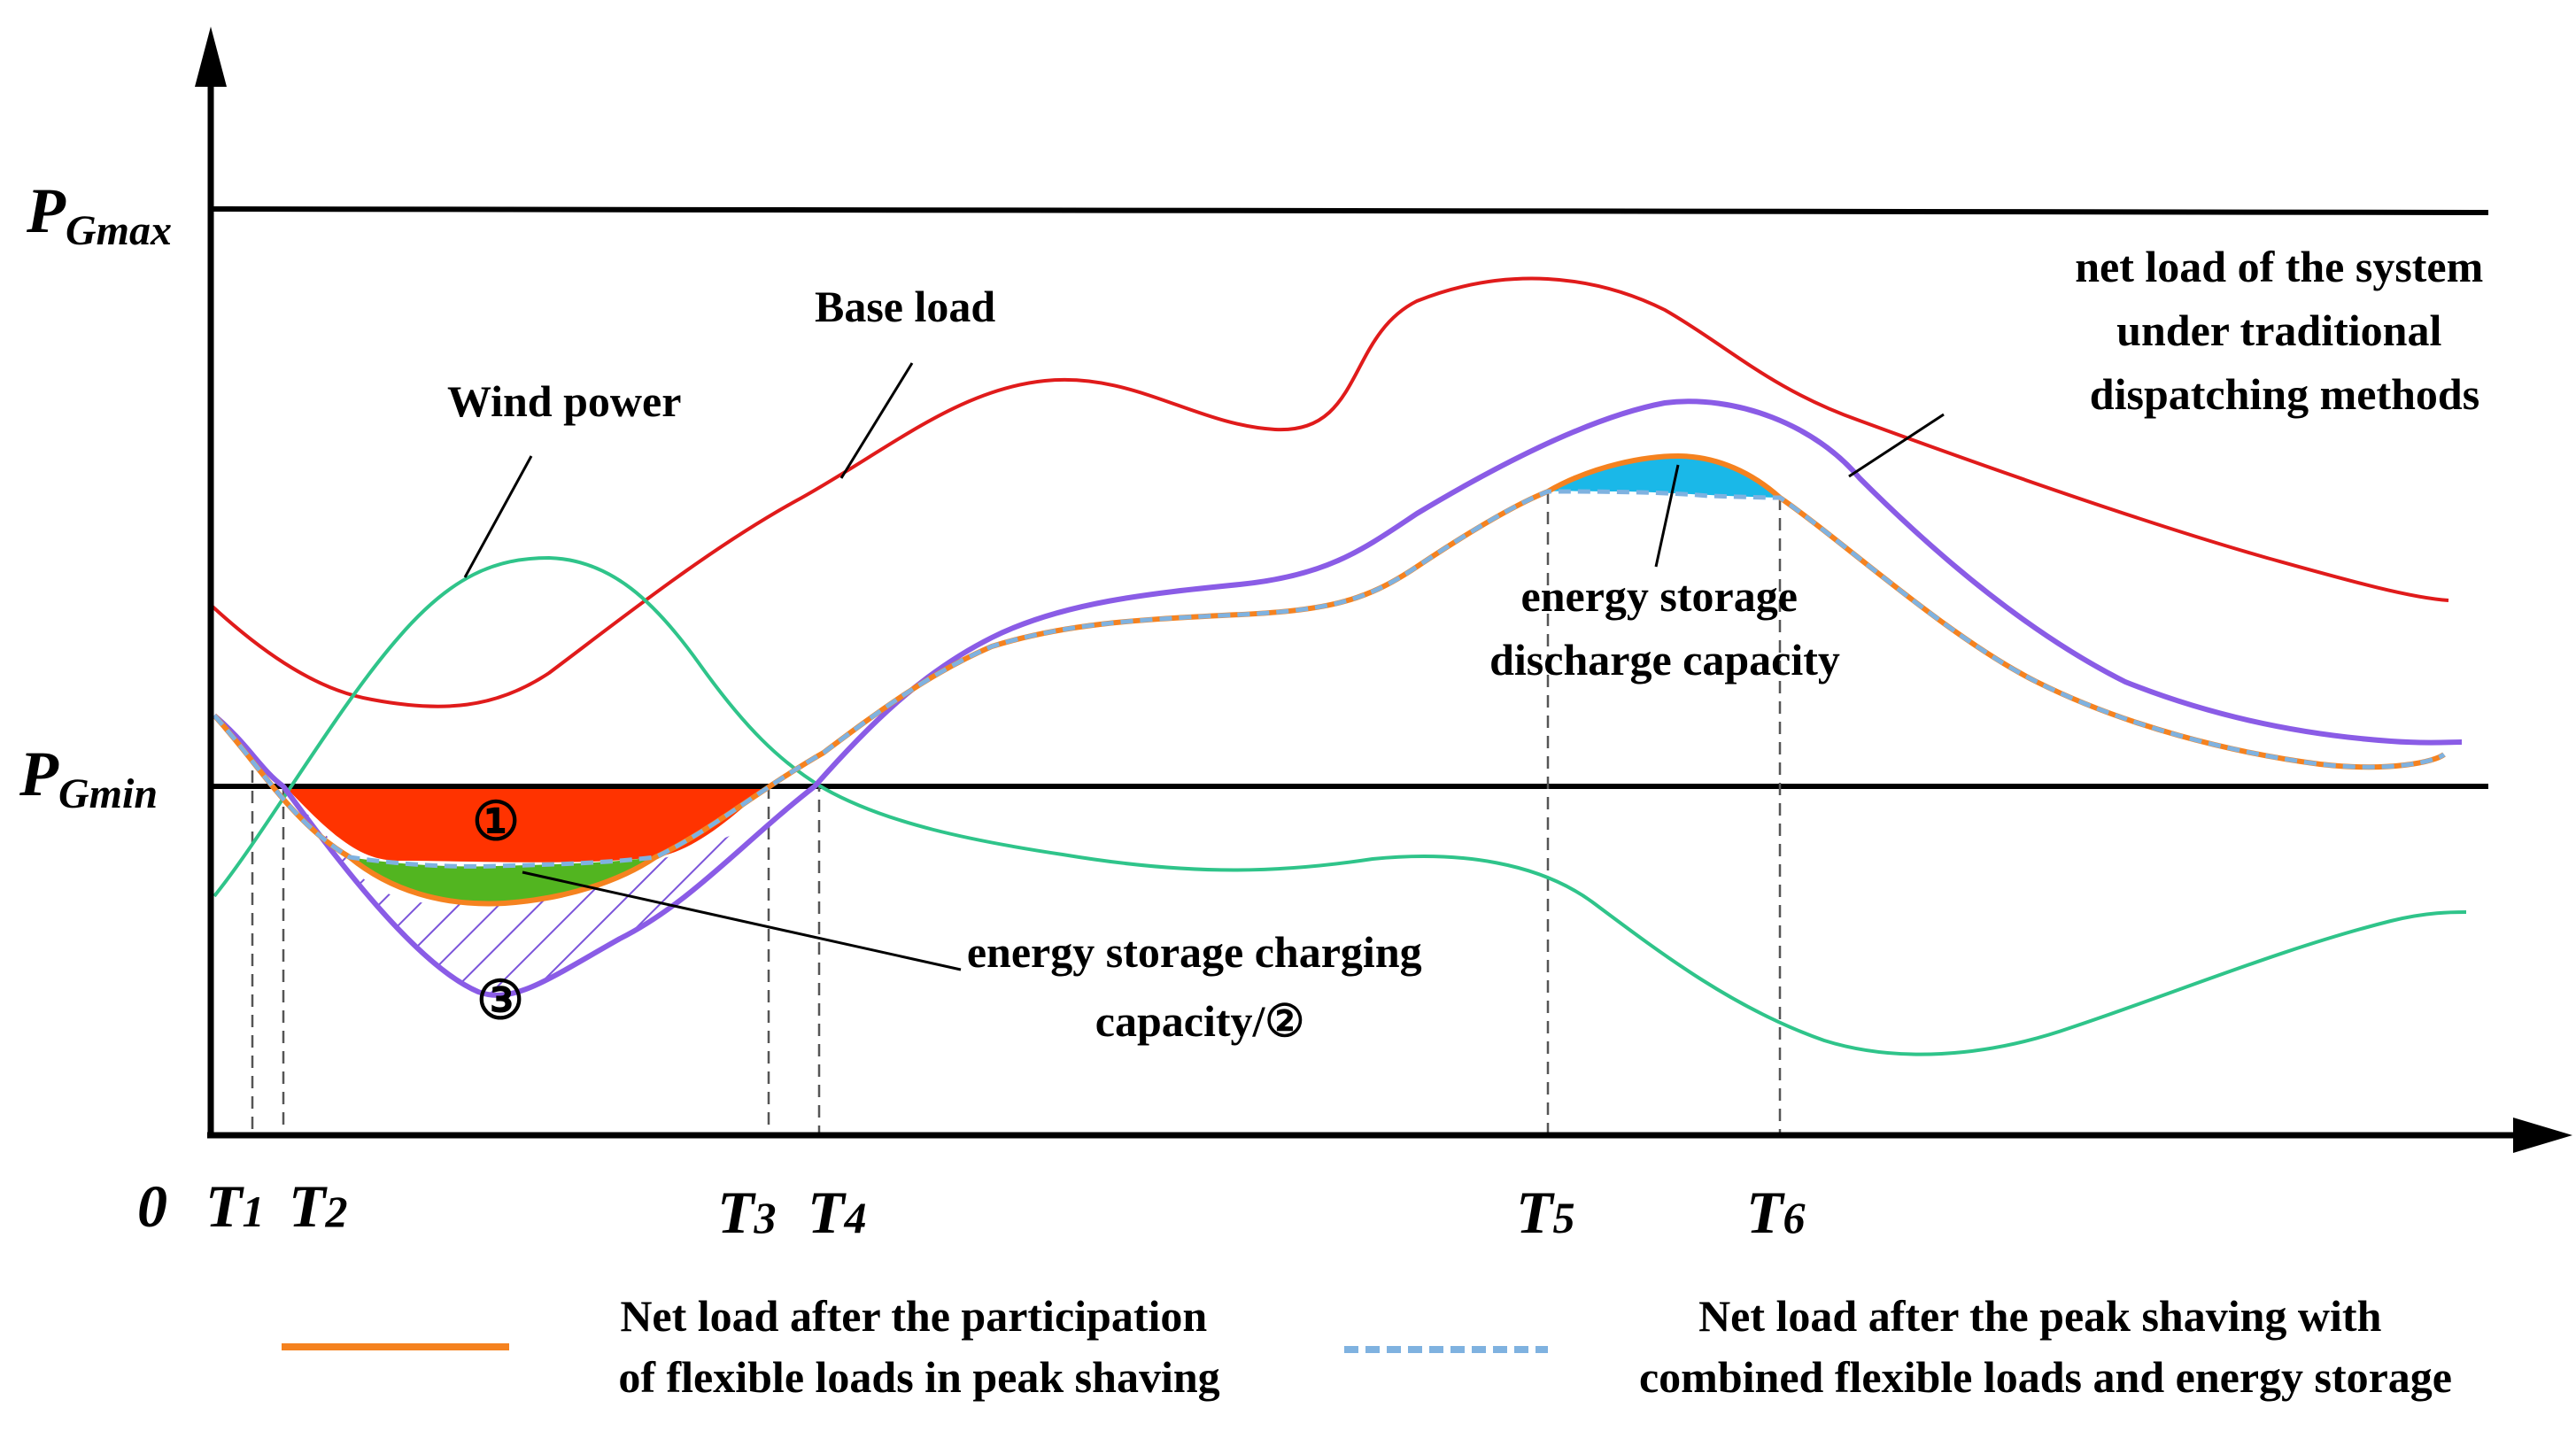  I want to click on t1-sub: 1, so click(254, 1211).